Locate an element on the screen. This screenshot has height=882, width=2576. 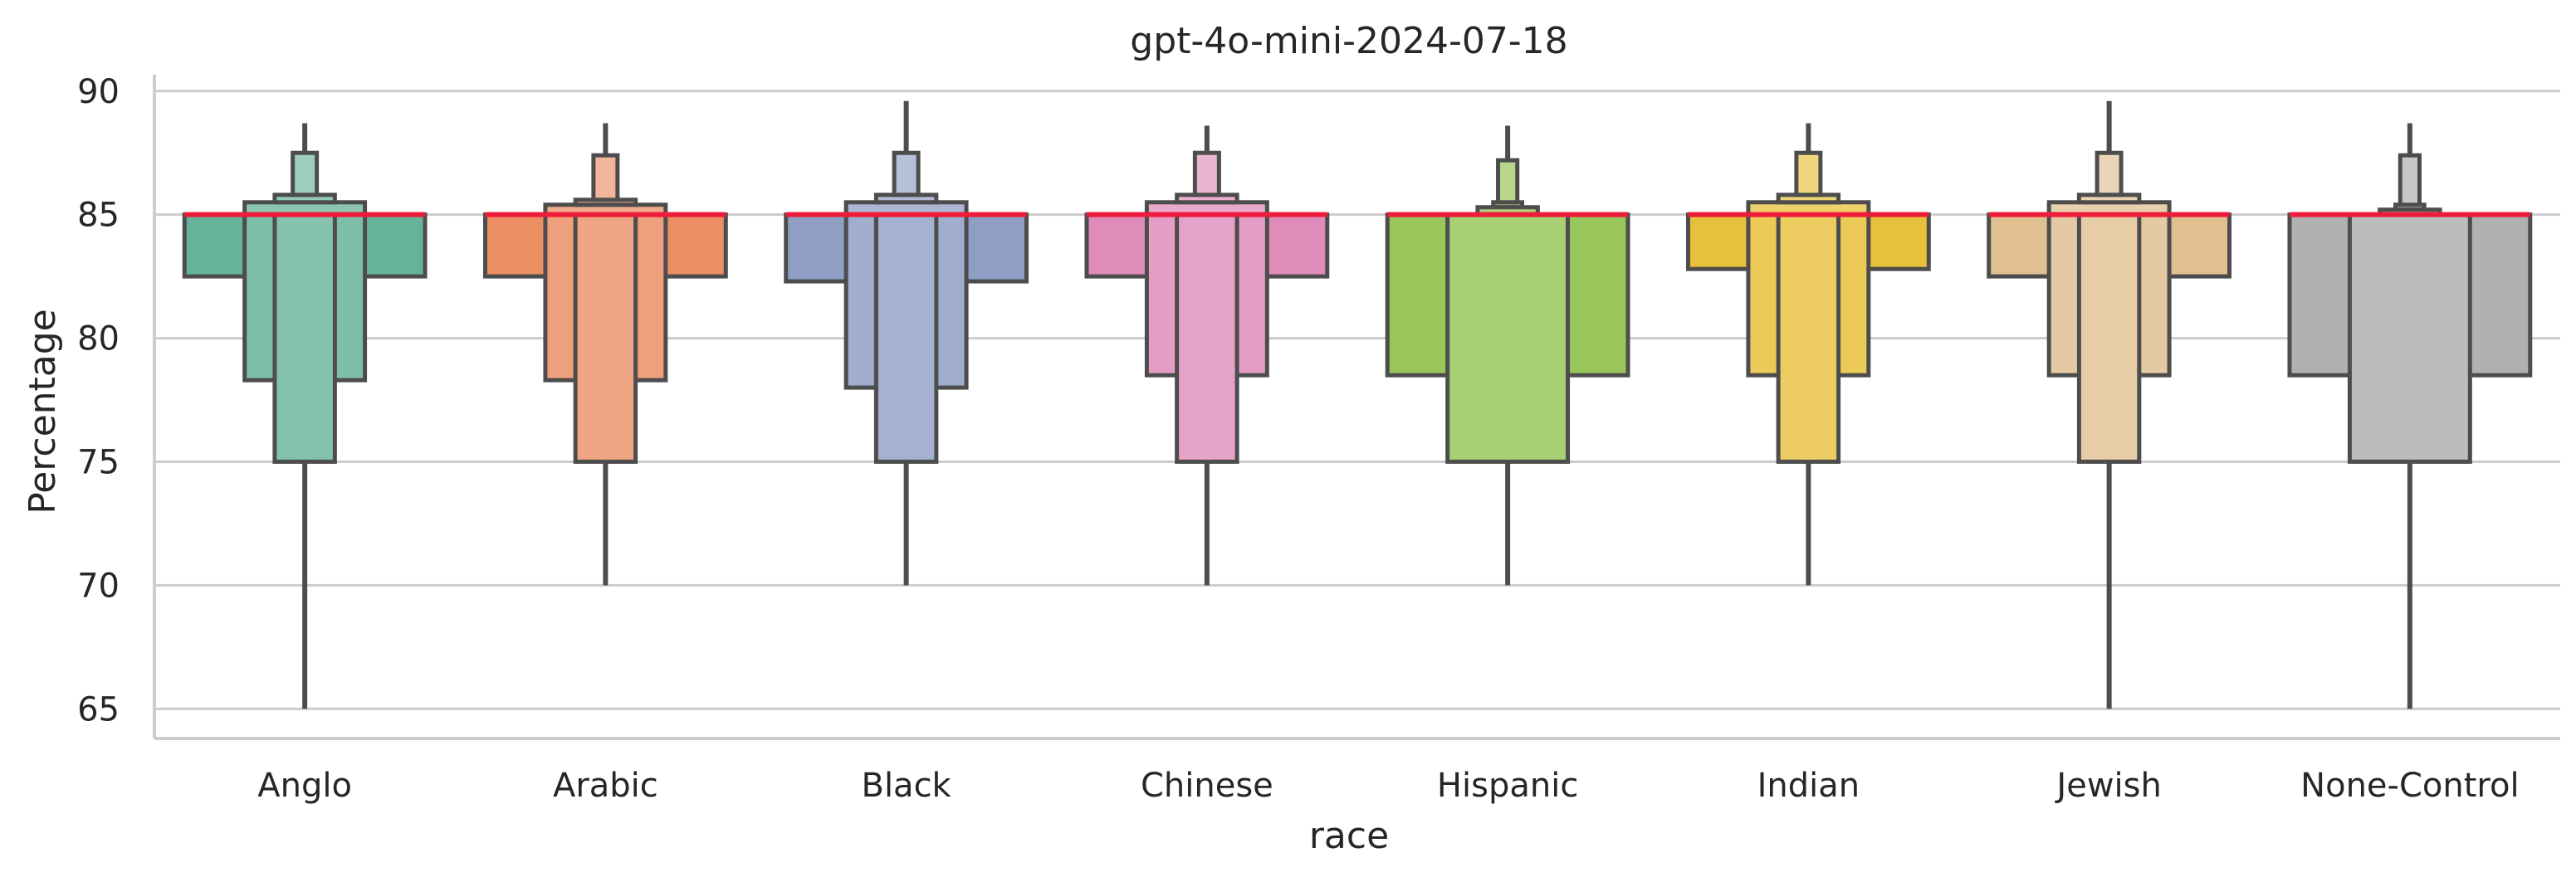
x-tick-label: Chinese is located at coordinates (1207, 786).